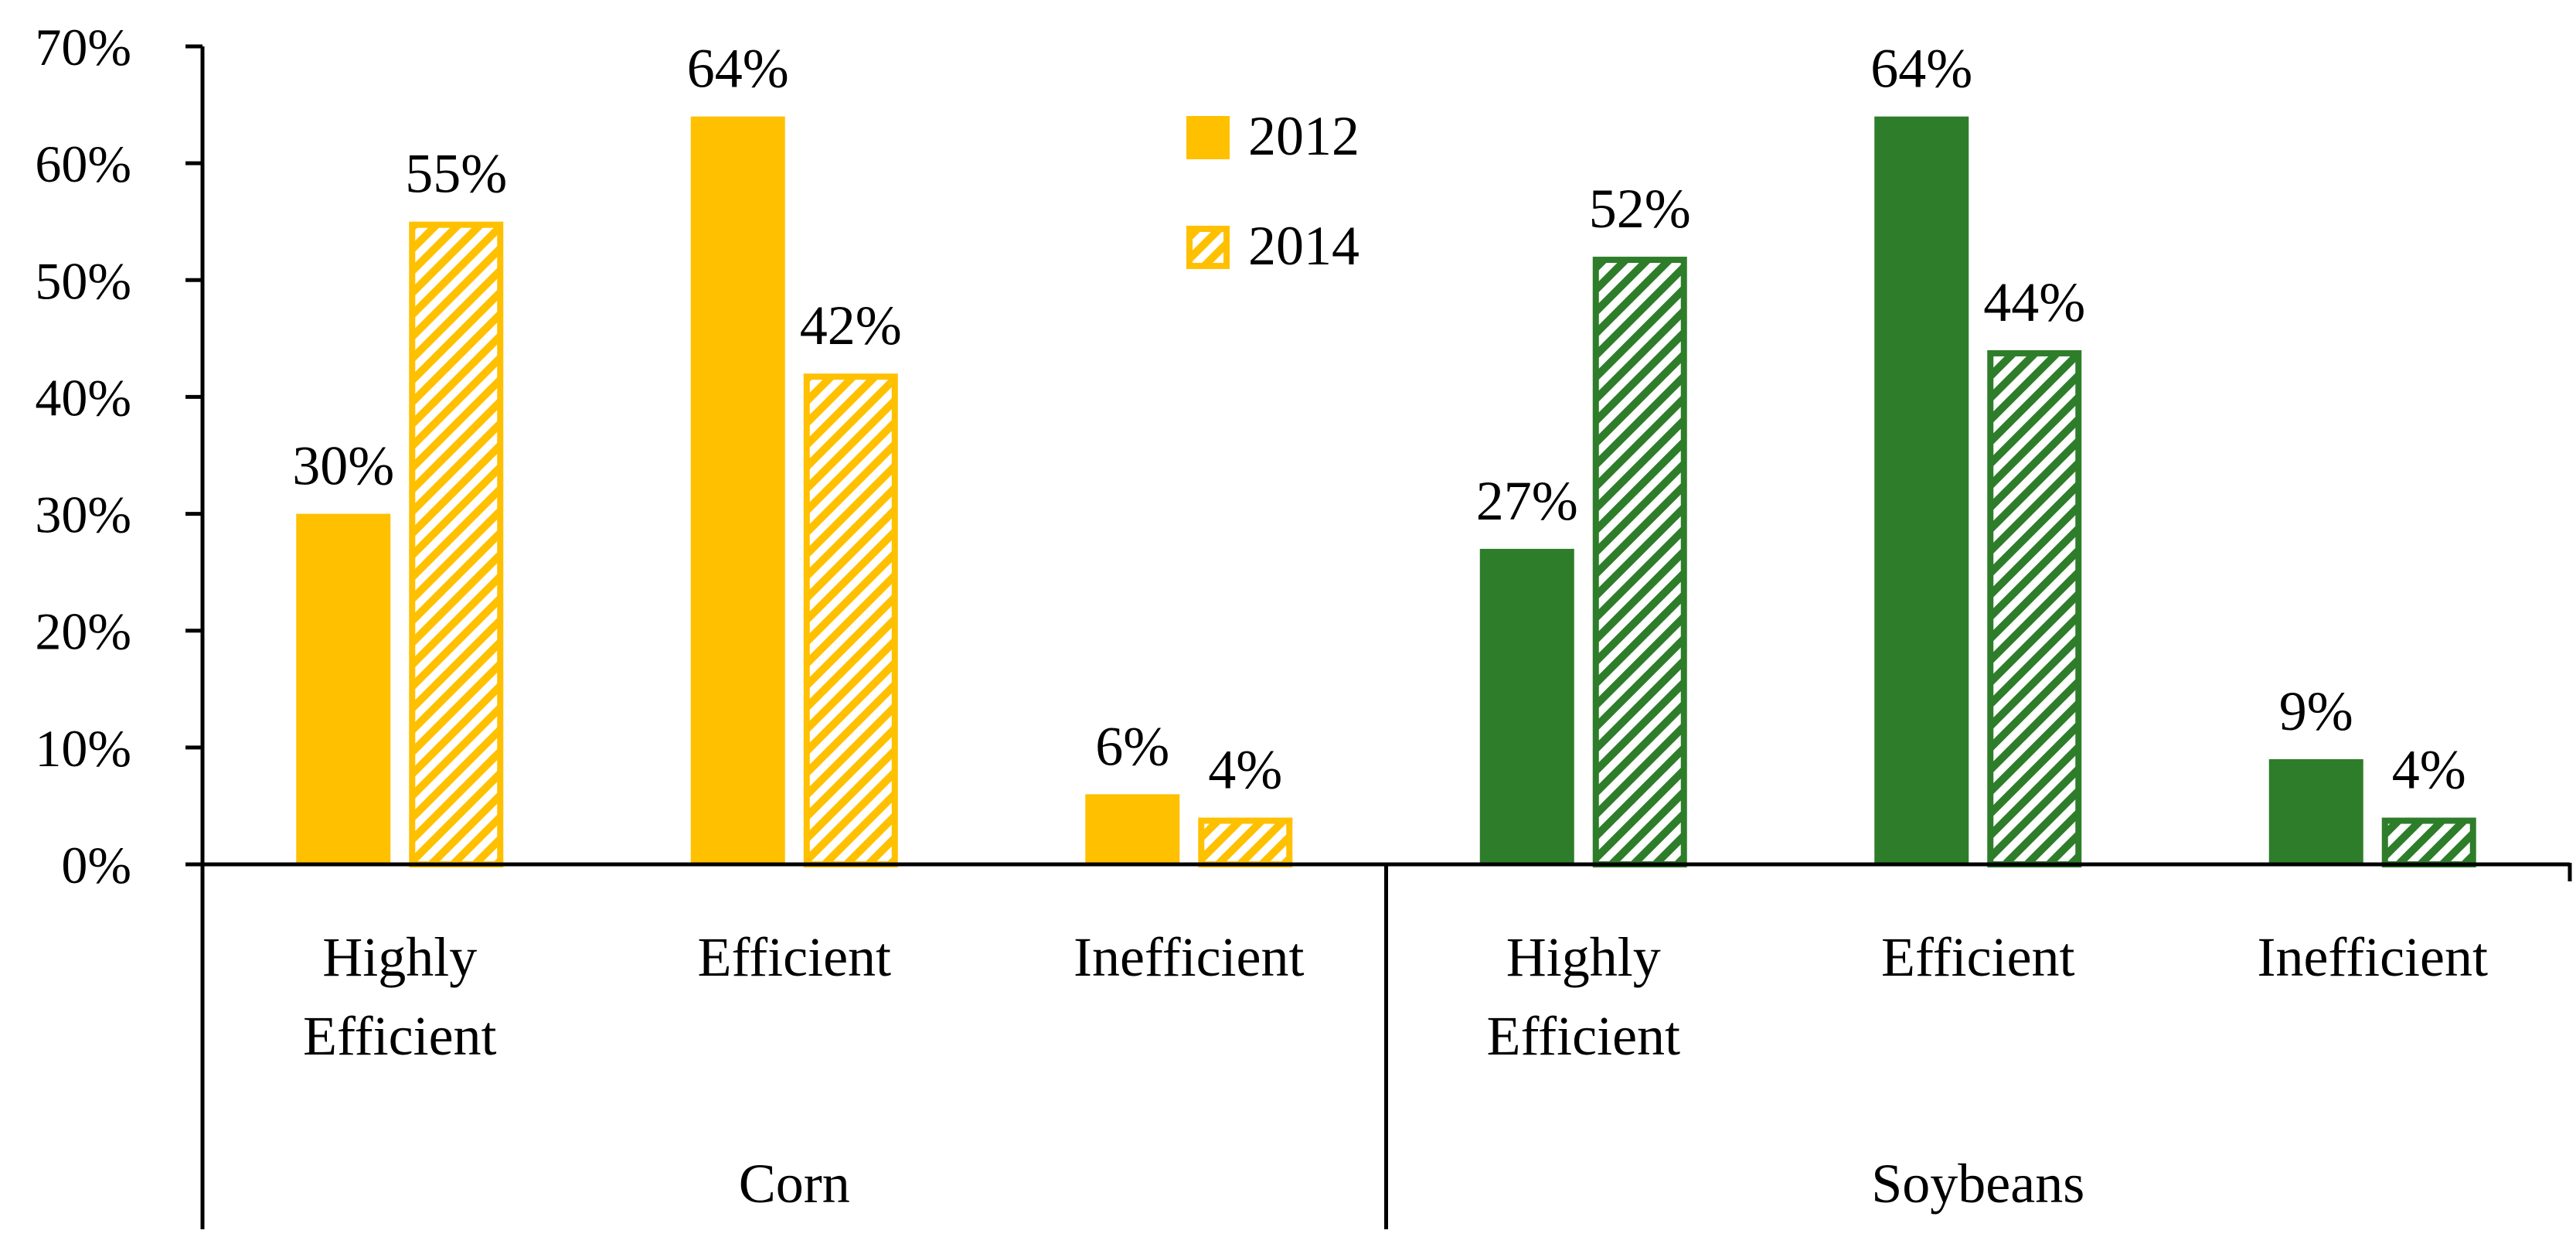  I want to click on bar-soybeans-highly-efficient-2014, so click(1640, 562).